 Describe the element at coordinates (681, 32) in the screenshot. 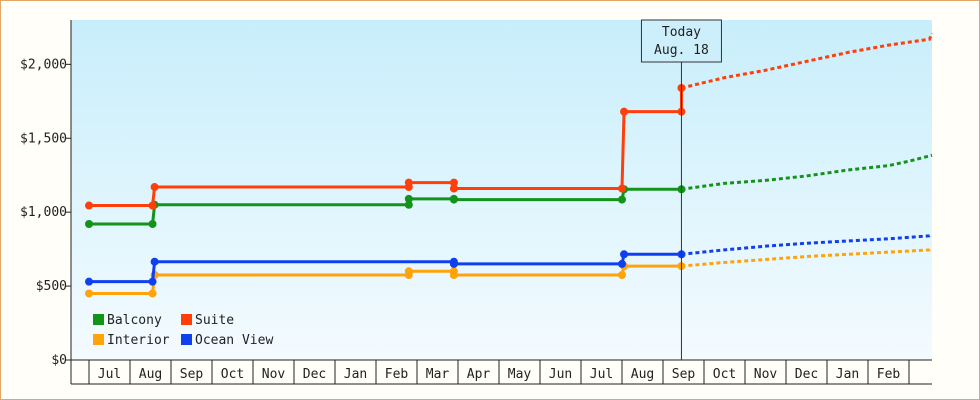

I see `today-label: Today` at that location.